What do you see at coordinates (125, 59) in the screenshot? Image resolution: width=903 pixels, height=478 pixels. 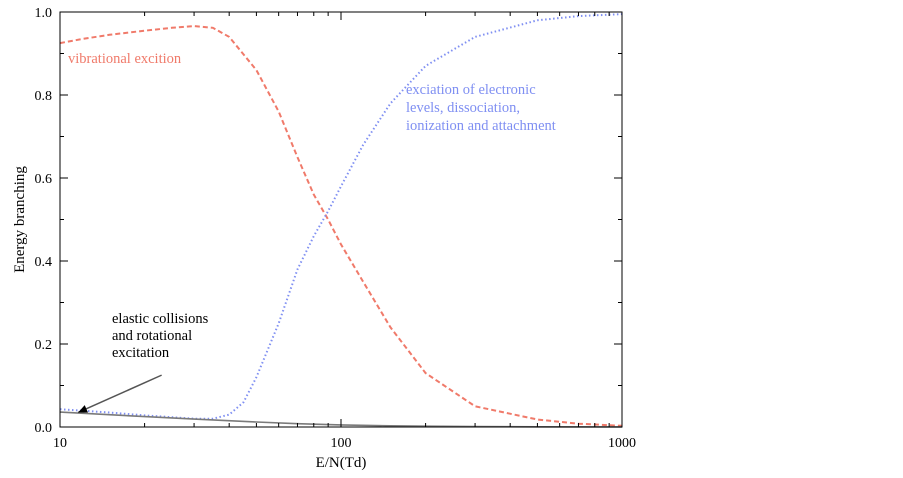 I see `annotation-vibrational: vibrational excition` at bounding box center [125, 59].